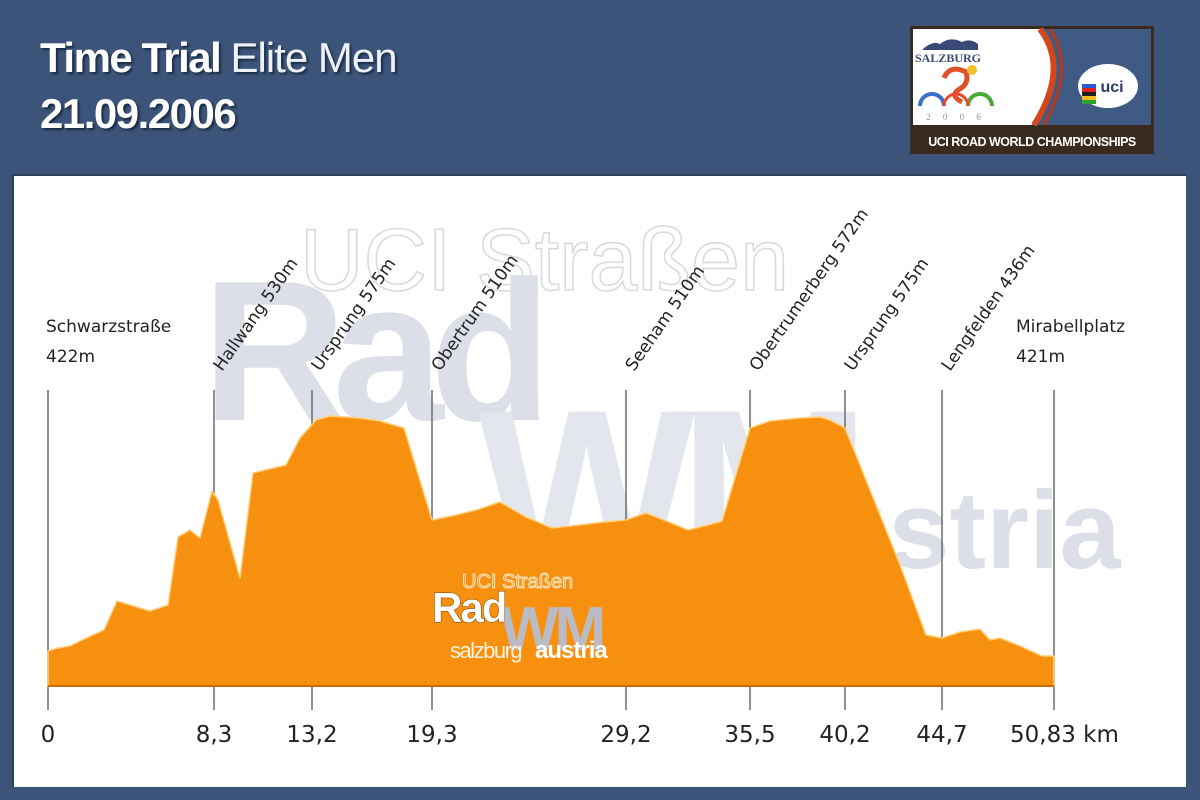  What do you see at coordinates (70, 357) in the screenshot?
I see `start-elevation-label: 422m` at bounding box center [70, 357].